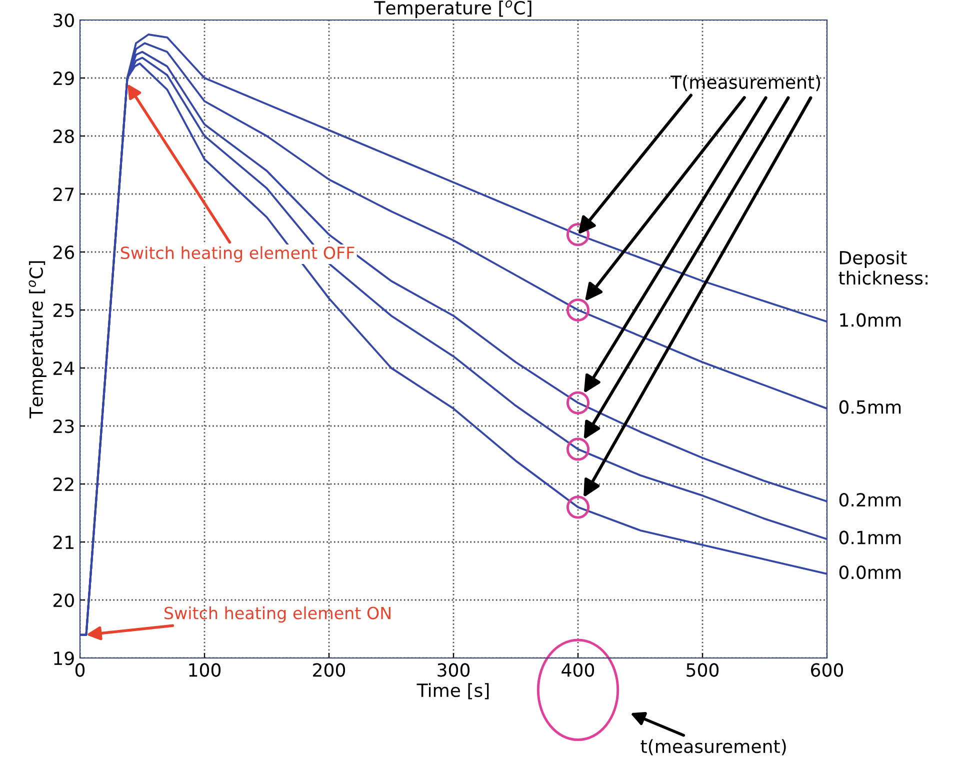  I want to click on chart-title: Temperature [$^{o}$C], so click(453, 9).